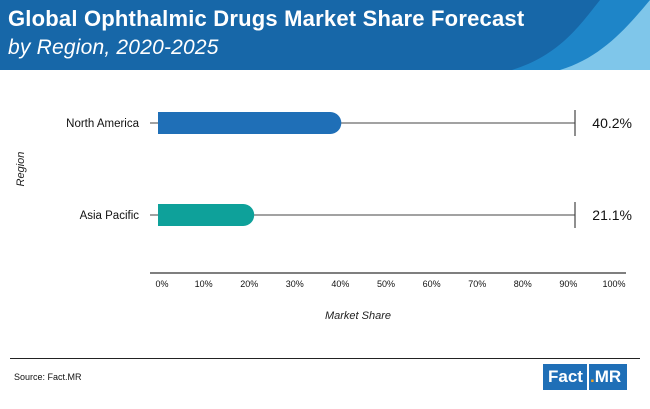 Image resolution: width=650 pixels, height=409 pixels. I want to click on value-label: 40.2%, so click(612, 123).